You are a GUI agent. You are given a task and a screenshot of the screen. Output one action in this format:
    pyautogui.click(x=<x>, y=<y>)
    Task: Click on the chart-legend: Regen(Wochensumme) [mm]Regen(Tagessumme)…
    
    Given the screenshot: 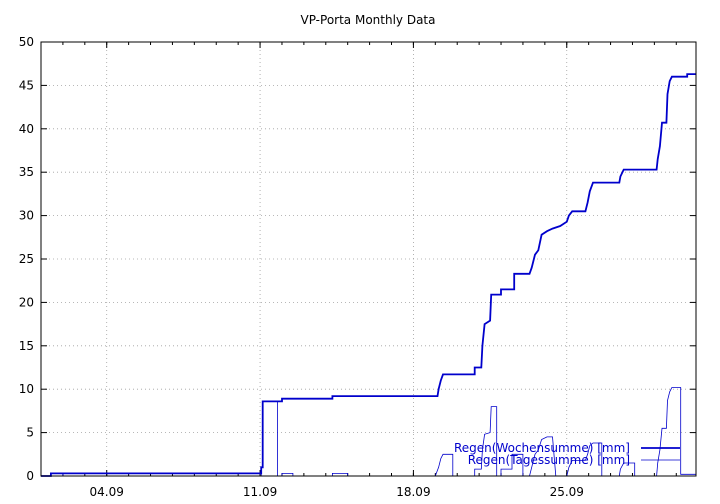 What is the action you would take?
    pyautogui.click(x=567, y=454)
    